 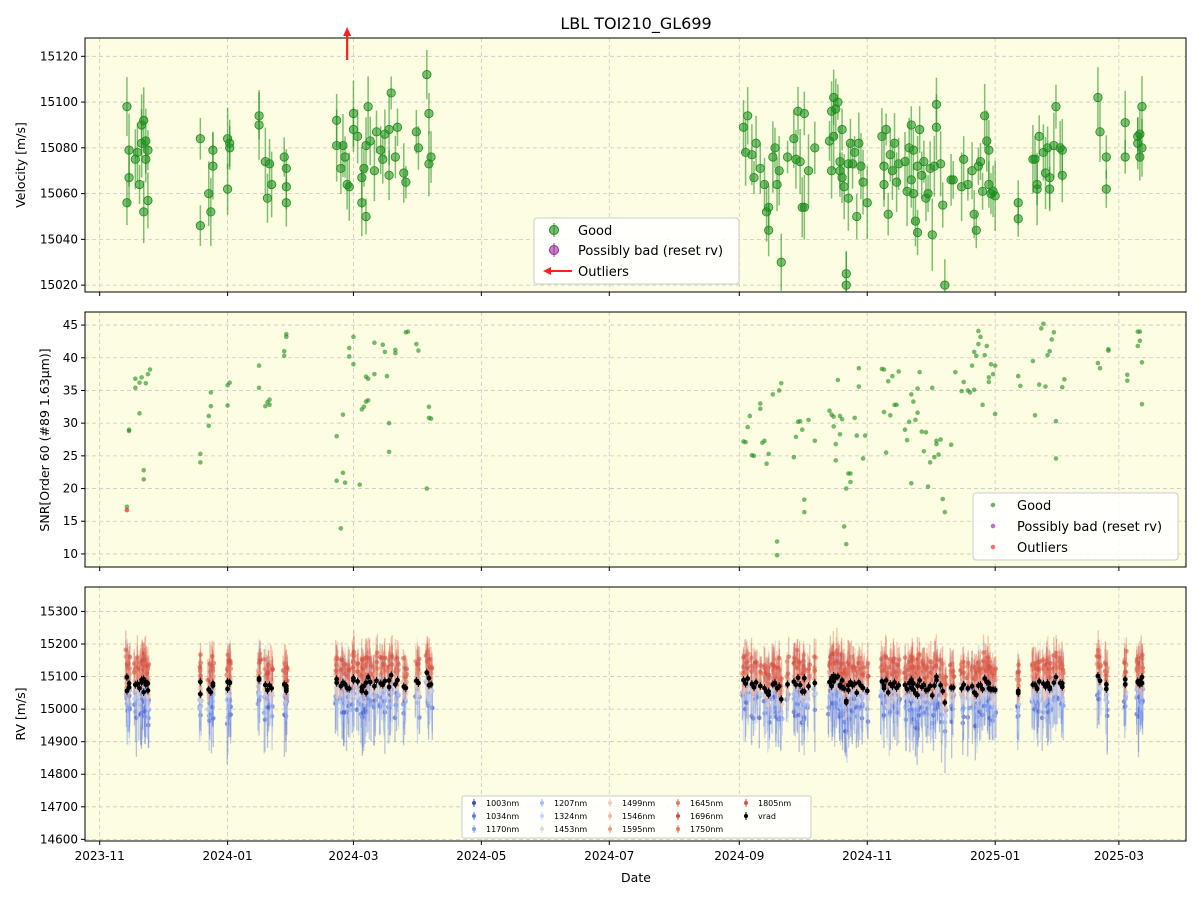 What do you see at coordinates (650, 251) in the screenshot?
I see `velocity-legend-bad-label: Possibly bad (reset rv)` at bounding box center [650, 251].